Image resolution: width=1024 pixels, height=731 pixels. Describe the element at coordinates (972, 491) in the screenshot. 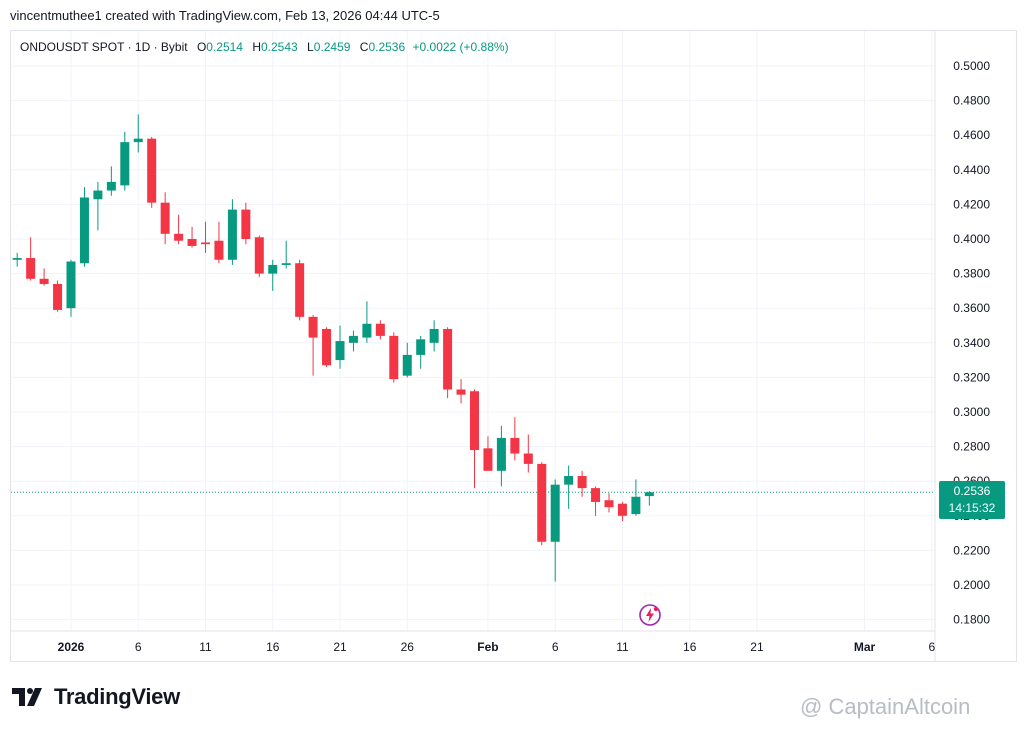

I see `last-price-value: 0.2536` at that location.